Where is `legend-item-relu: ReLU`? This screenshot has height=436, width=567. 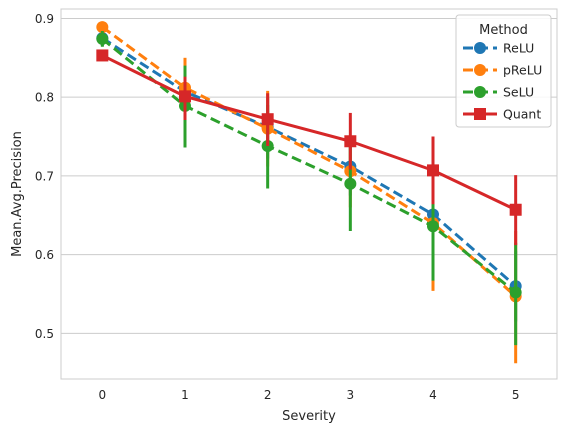
legend-item-relu: ReLU is located at coordinates (498, 48).